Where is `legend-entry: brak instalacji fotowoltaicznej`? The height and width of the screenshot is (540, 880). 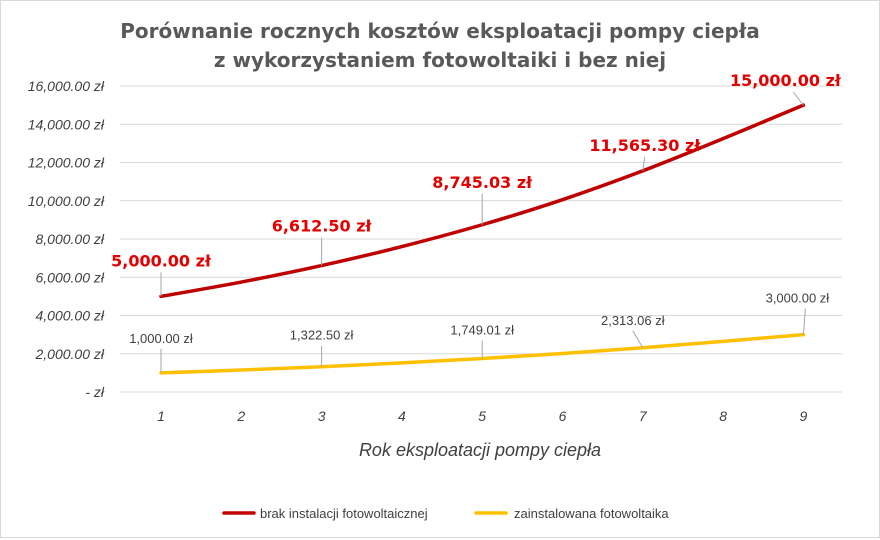
legend-entry: brak instalacji fotowoltaicznej is located at coordinates (344, 513).